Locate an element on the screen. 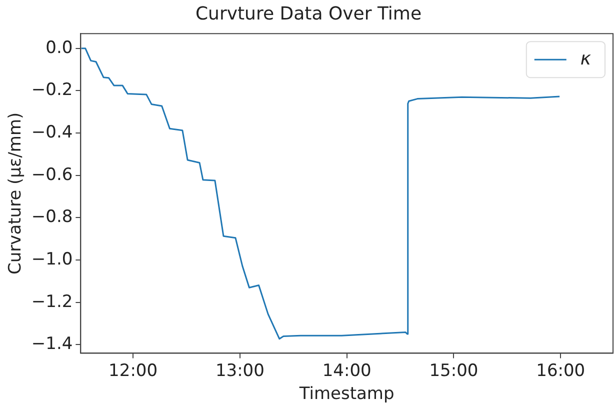  y-tick-label: 0.0 is located at coordinates (59, 48).